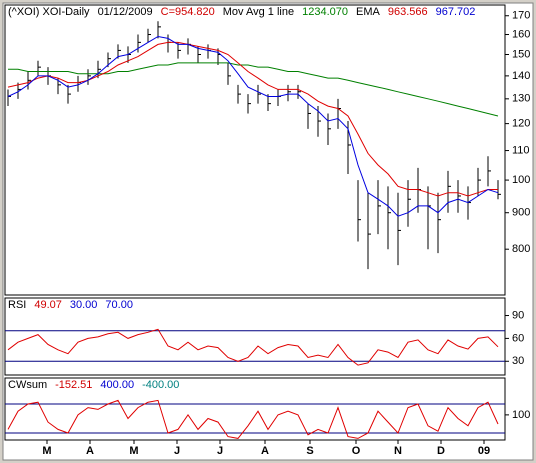 Image resolution: width=536 pixels, height=463 pixels. Describe the element at coordinates (84, 305) in the screenshot. I see `legend-text: 30.00` at that location.